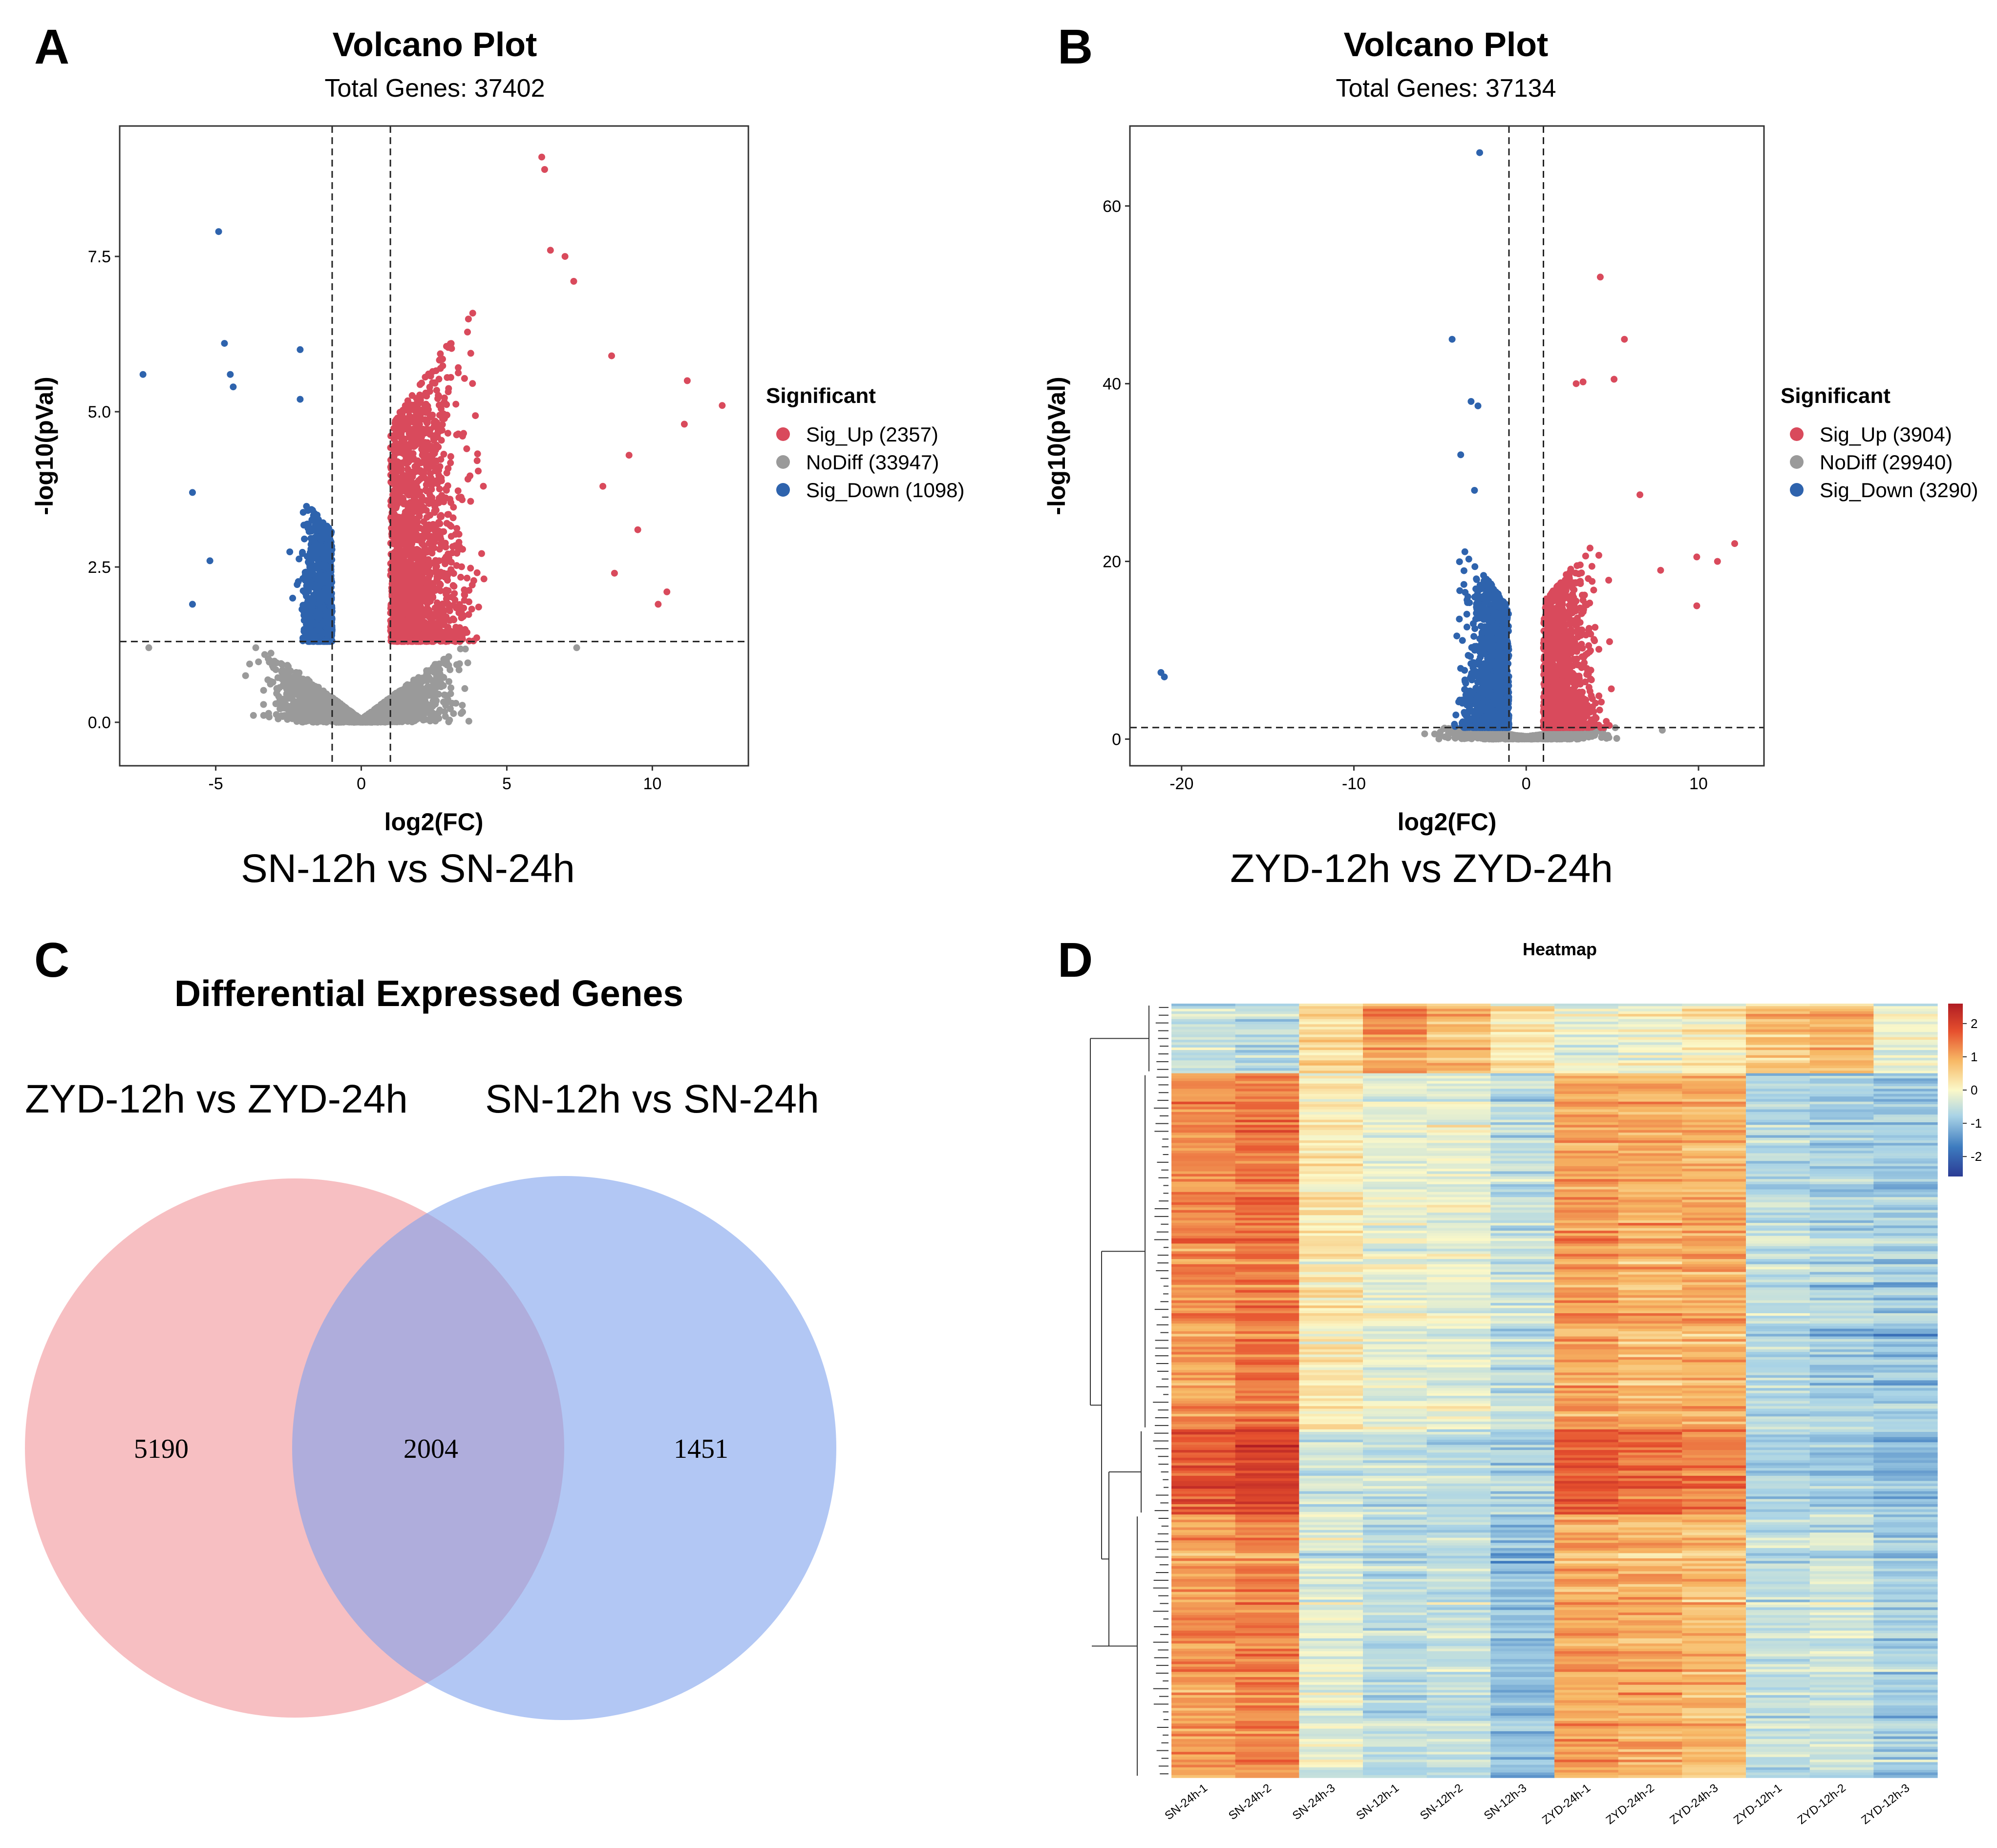 The height and width of the screenshot is (1848, 1997). I want to click on volcano-a-subtitle: Total Genes: 37402, so click(435, 88).